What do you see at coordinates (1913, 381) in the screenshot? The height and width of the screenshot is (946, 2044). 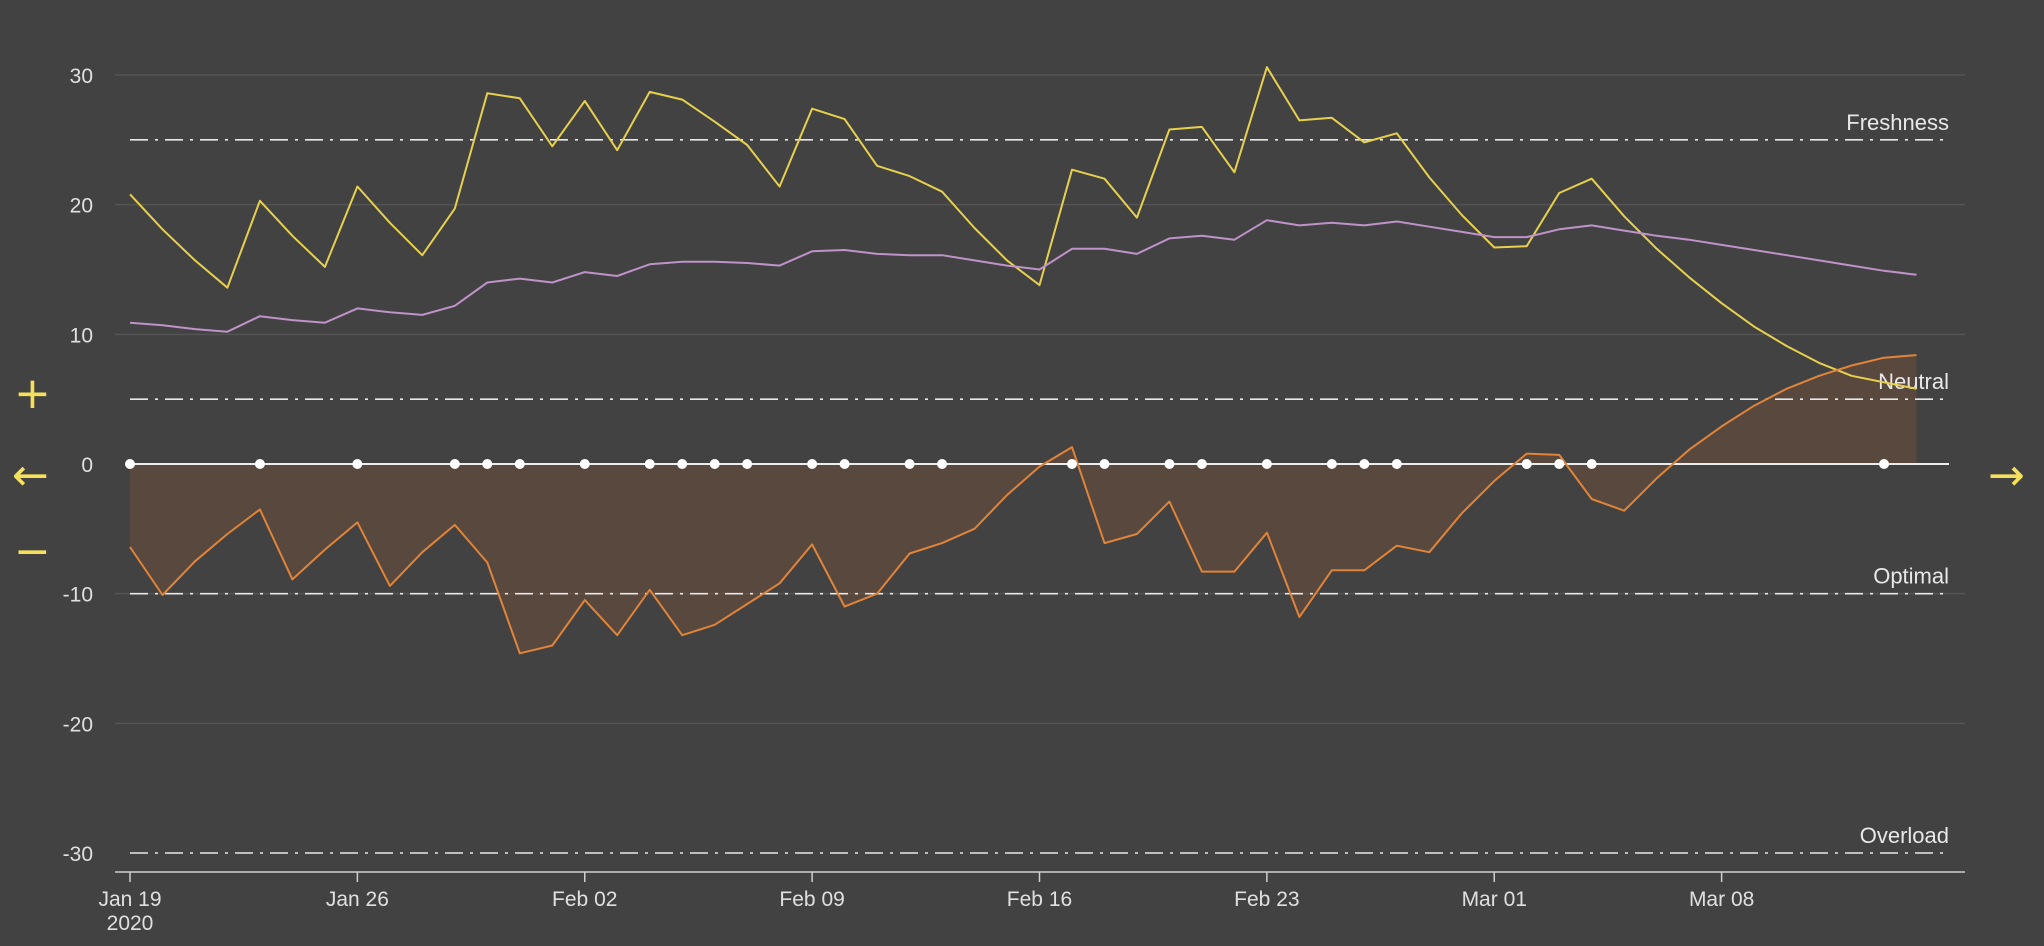 I see `zone-label: Neutral` at bounding box center [1913, 381].